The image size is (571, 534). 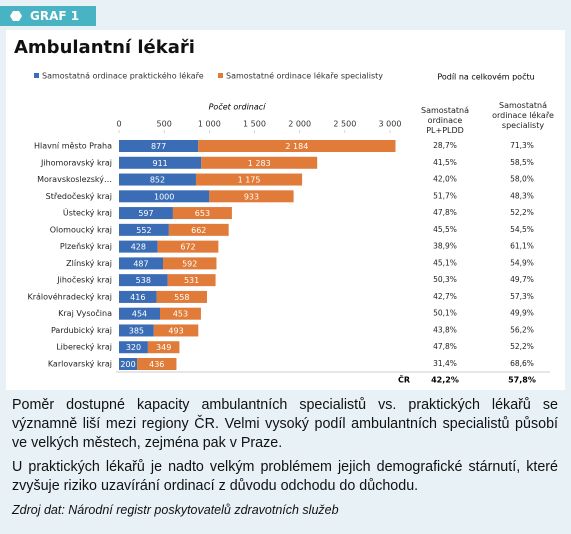 What do you see at coordinates (79, 196) in the screenshot?
I see `category-label: Středočeský kraj` at bounding box center [79, 196].